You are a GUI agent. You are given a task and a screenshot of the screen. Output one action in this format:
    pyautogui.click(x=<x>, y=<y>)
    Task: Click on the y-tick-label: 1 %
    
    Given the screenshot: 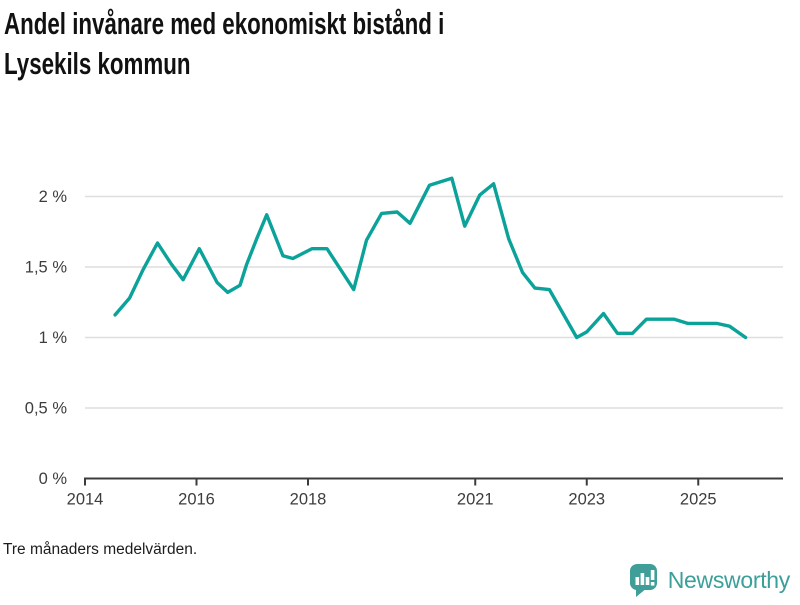 What is the action you would take?
    pyautogui.click(x=53, y=338)
    